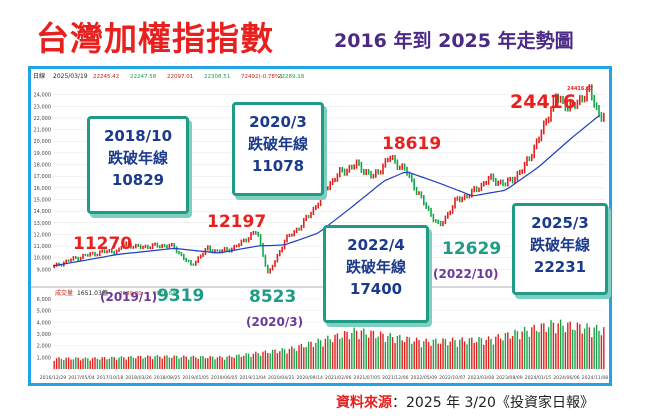 Image resolution: width=656 pixels, height=418 pixels. I want to click on volume-bar-item: 2089.20, so click(130, 294).